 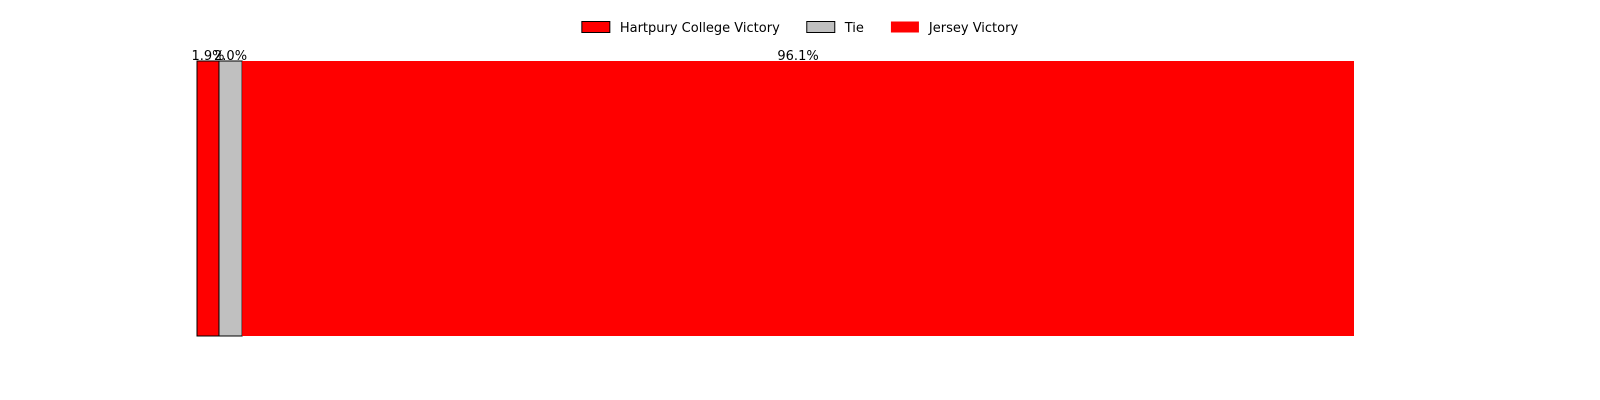 What do you see at coordinates (821, 27) in the screenshot?
I see `legend-swatch-tie` at bounding box center [821, 27].